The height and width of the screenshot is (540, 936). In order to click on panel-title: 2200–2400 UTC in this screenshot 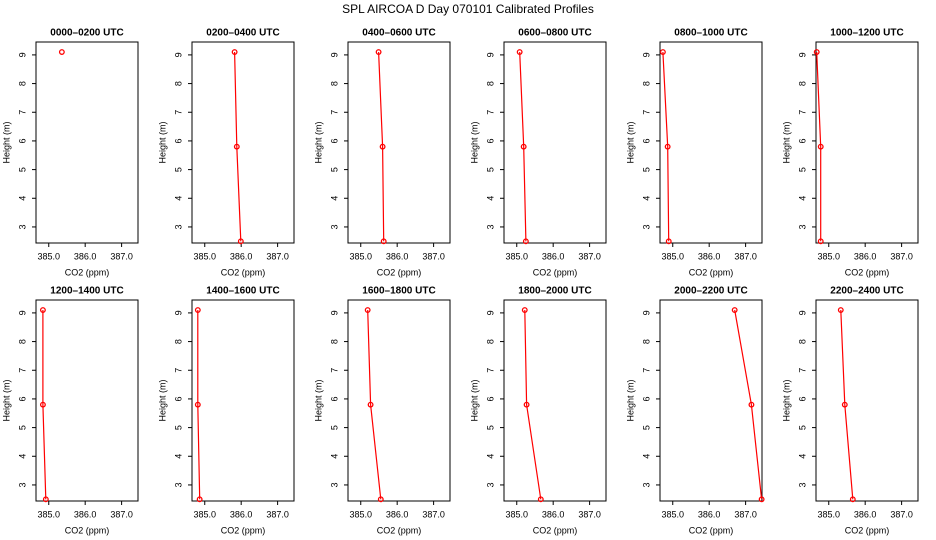, I will do `click(866, 291)`.